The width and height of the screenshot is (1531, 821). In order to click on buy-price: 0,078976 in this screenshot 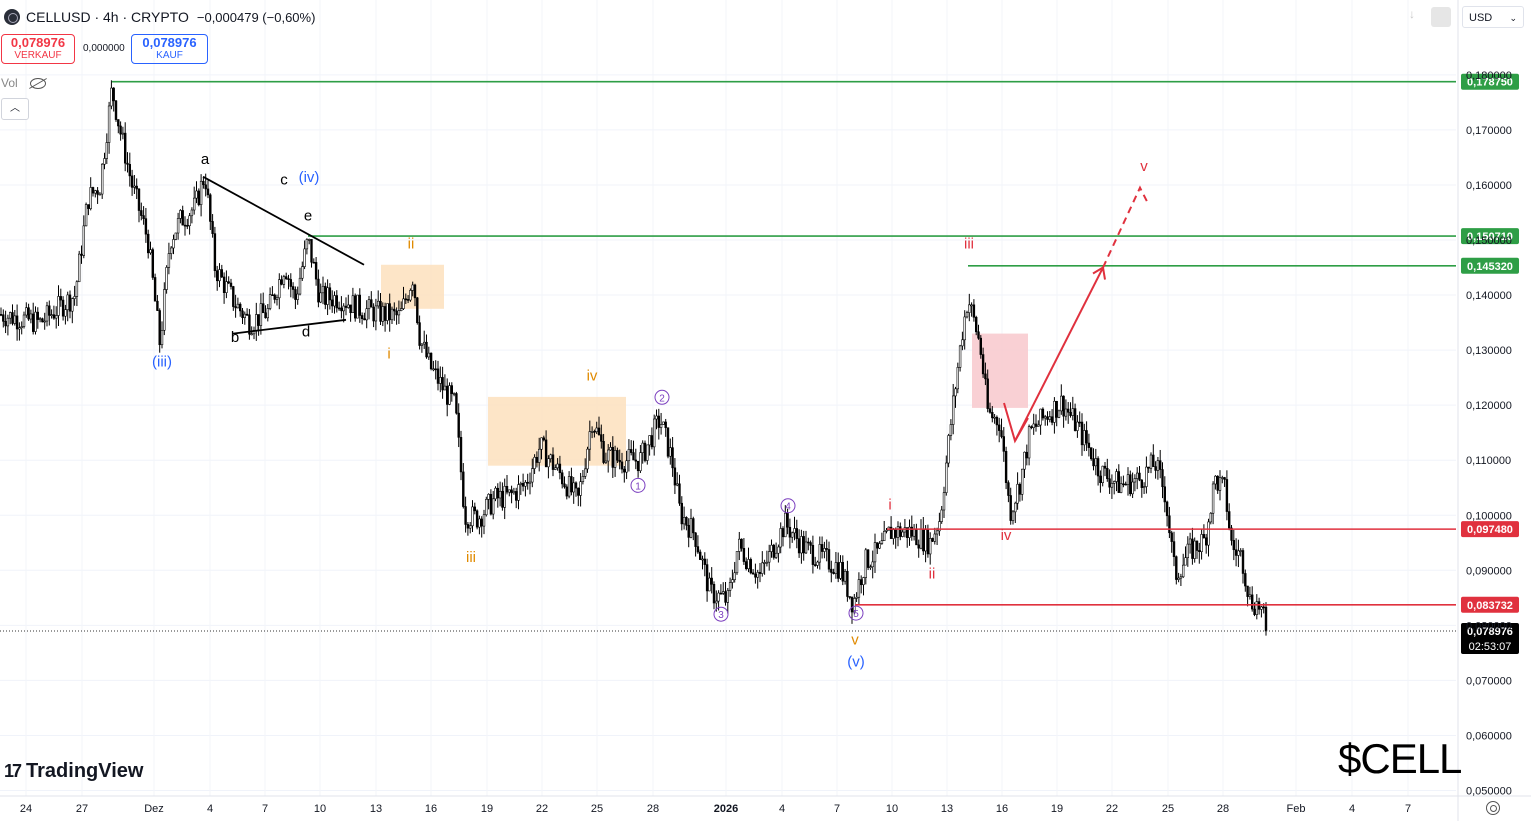, I will do `click(169, 42)`.